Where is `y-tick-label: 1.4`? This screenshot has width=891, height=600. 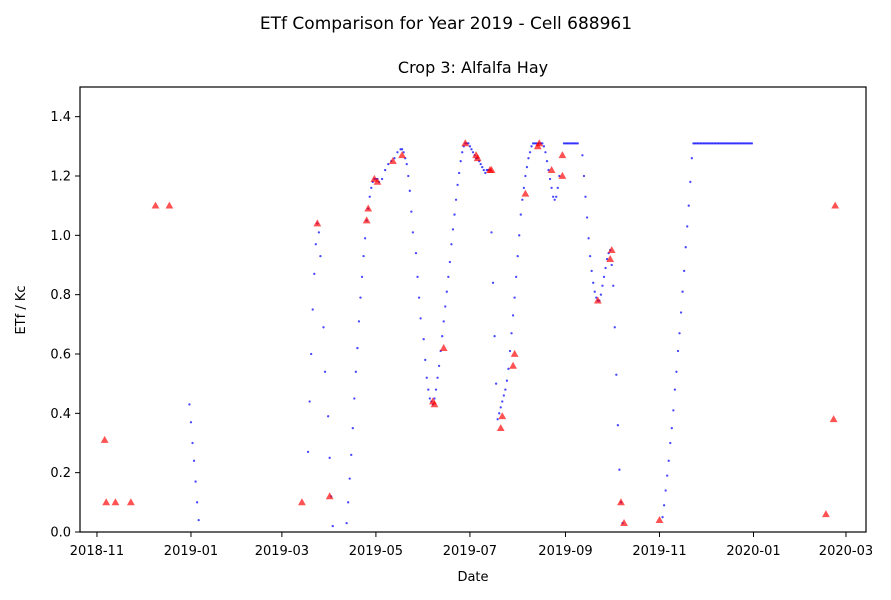 y-tick-label: 1.4 is located at coordinates (60, 117).